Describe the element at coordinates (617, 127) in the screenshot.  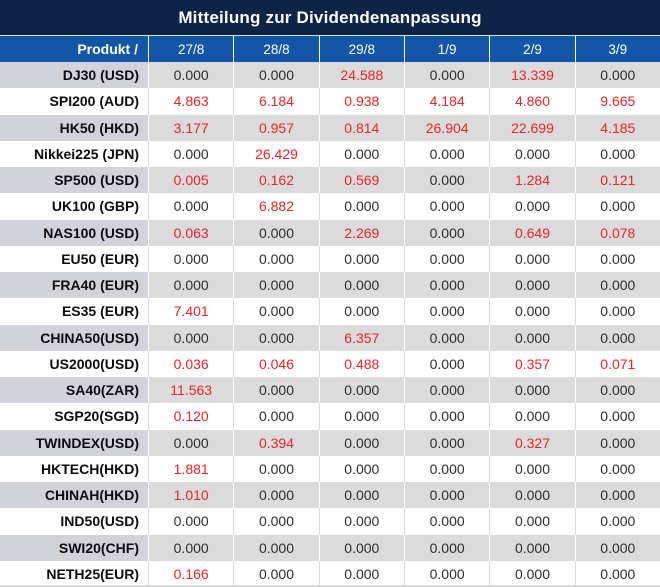
I see `dividend-value: 4.185` at that location.